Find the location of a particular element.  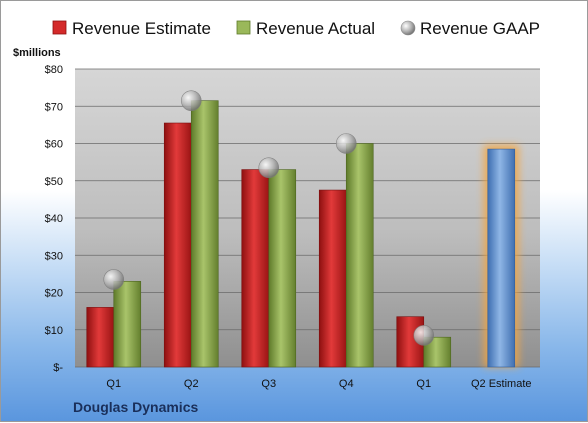

y-tick-label: $60 is located at coordinates (54, 145).